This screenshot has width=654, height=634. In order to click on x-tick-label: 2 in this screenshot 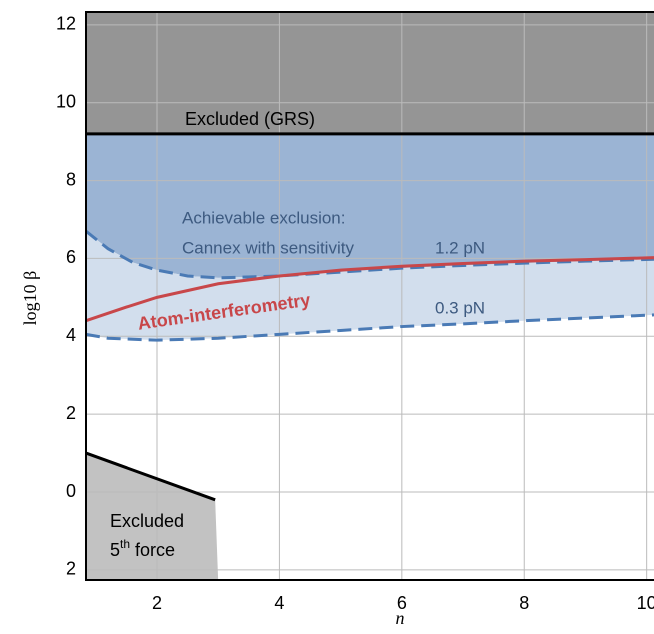, I will do `click(157, 603)`.